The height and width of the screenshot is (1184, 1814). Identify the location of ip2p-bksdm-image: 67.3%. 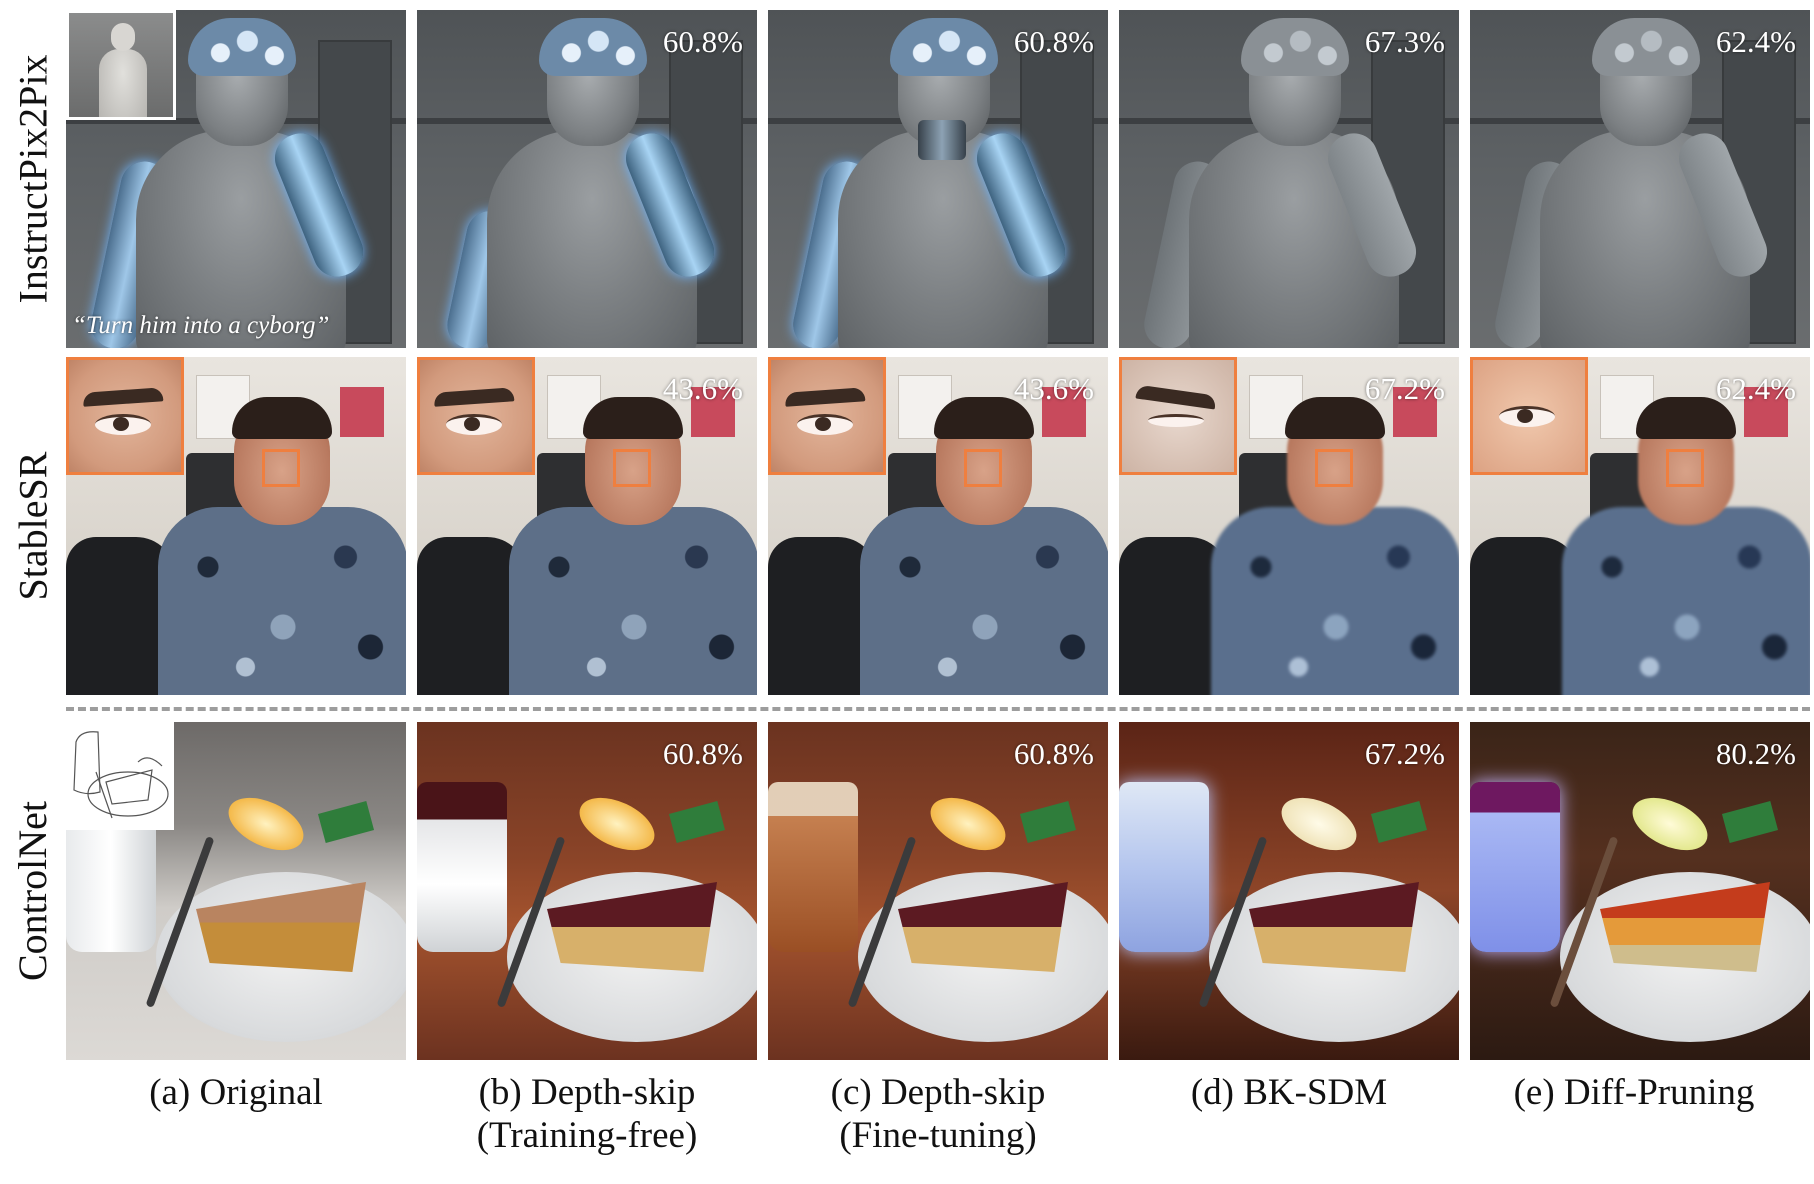
(1289, 179).